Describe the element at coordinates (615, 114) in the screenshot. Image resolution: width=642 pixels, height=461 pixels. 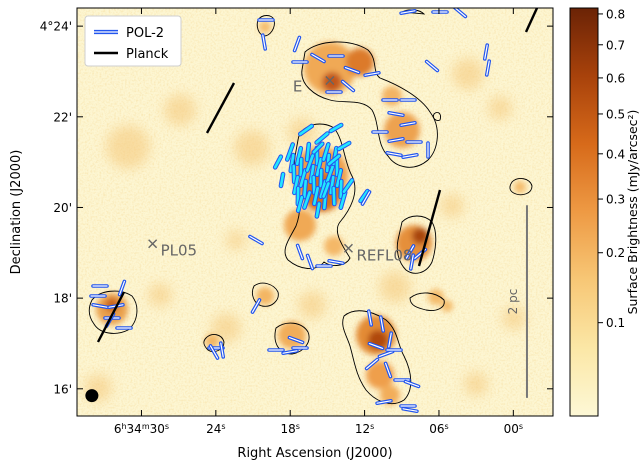
I see `colorbar-tick-label: 0.5` at that location.